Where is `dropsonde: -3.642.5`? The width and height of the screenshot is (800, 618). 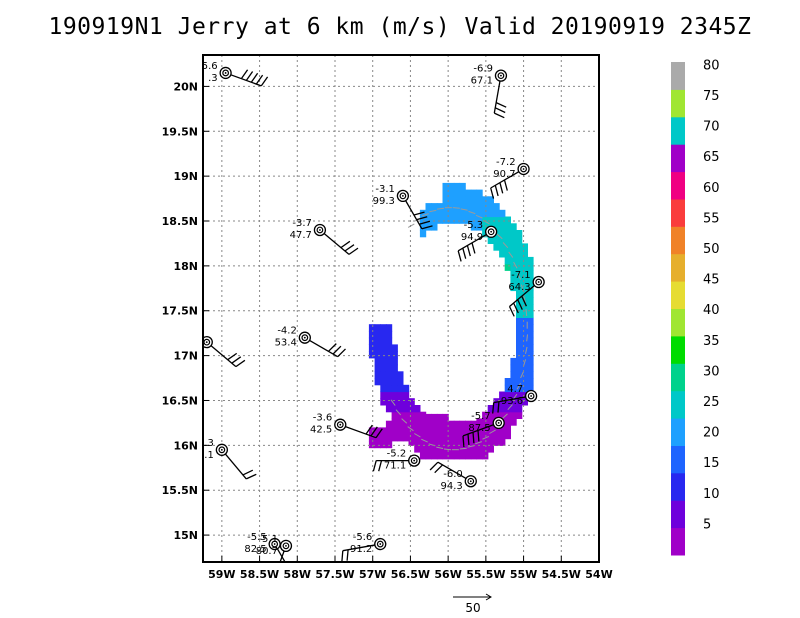
dropsonde: -3.642.5 is located at coordinates (346, 426).